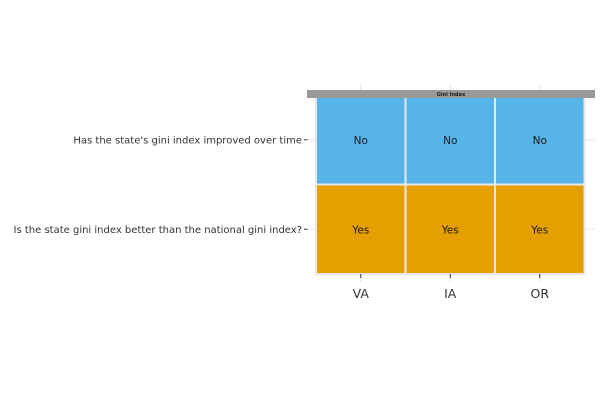 Image resolution: width=600 pixels, height=400 pixels. I want to click on x-tick-label-ia: IA, so click(450, 293).